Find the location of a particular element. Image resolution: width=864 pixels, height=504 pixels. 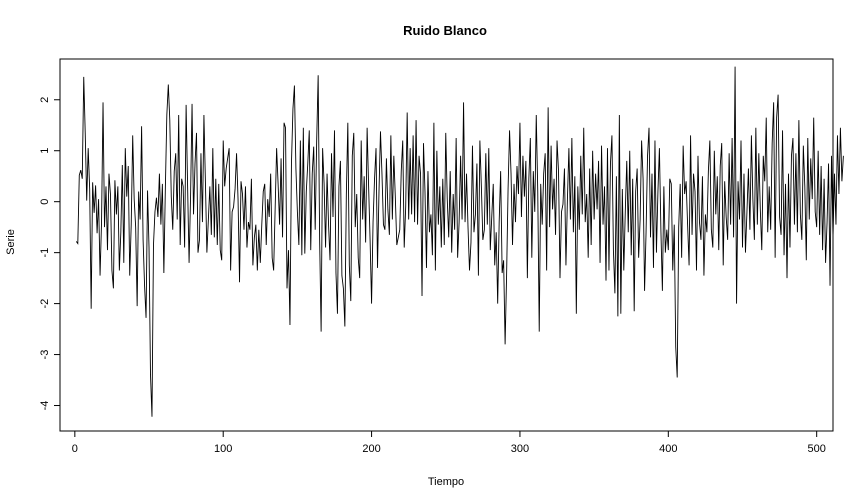

y-tick-label: 1 is located at coordinates (45, 151).